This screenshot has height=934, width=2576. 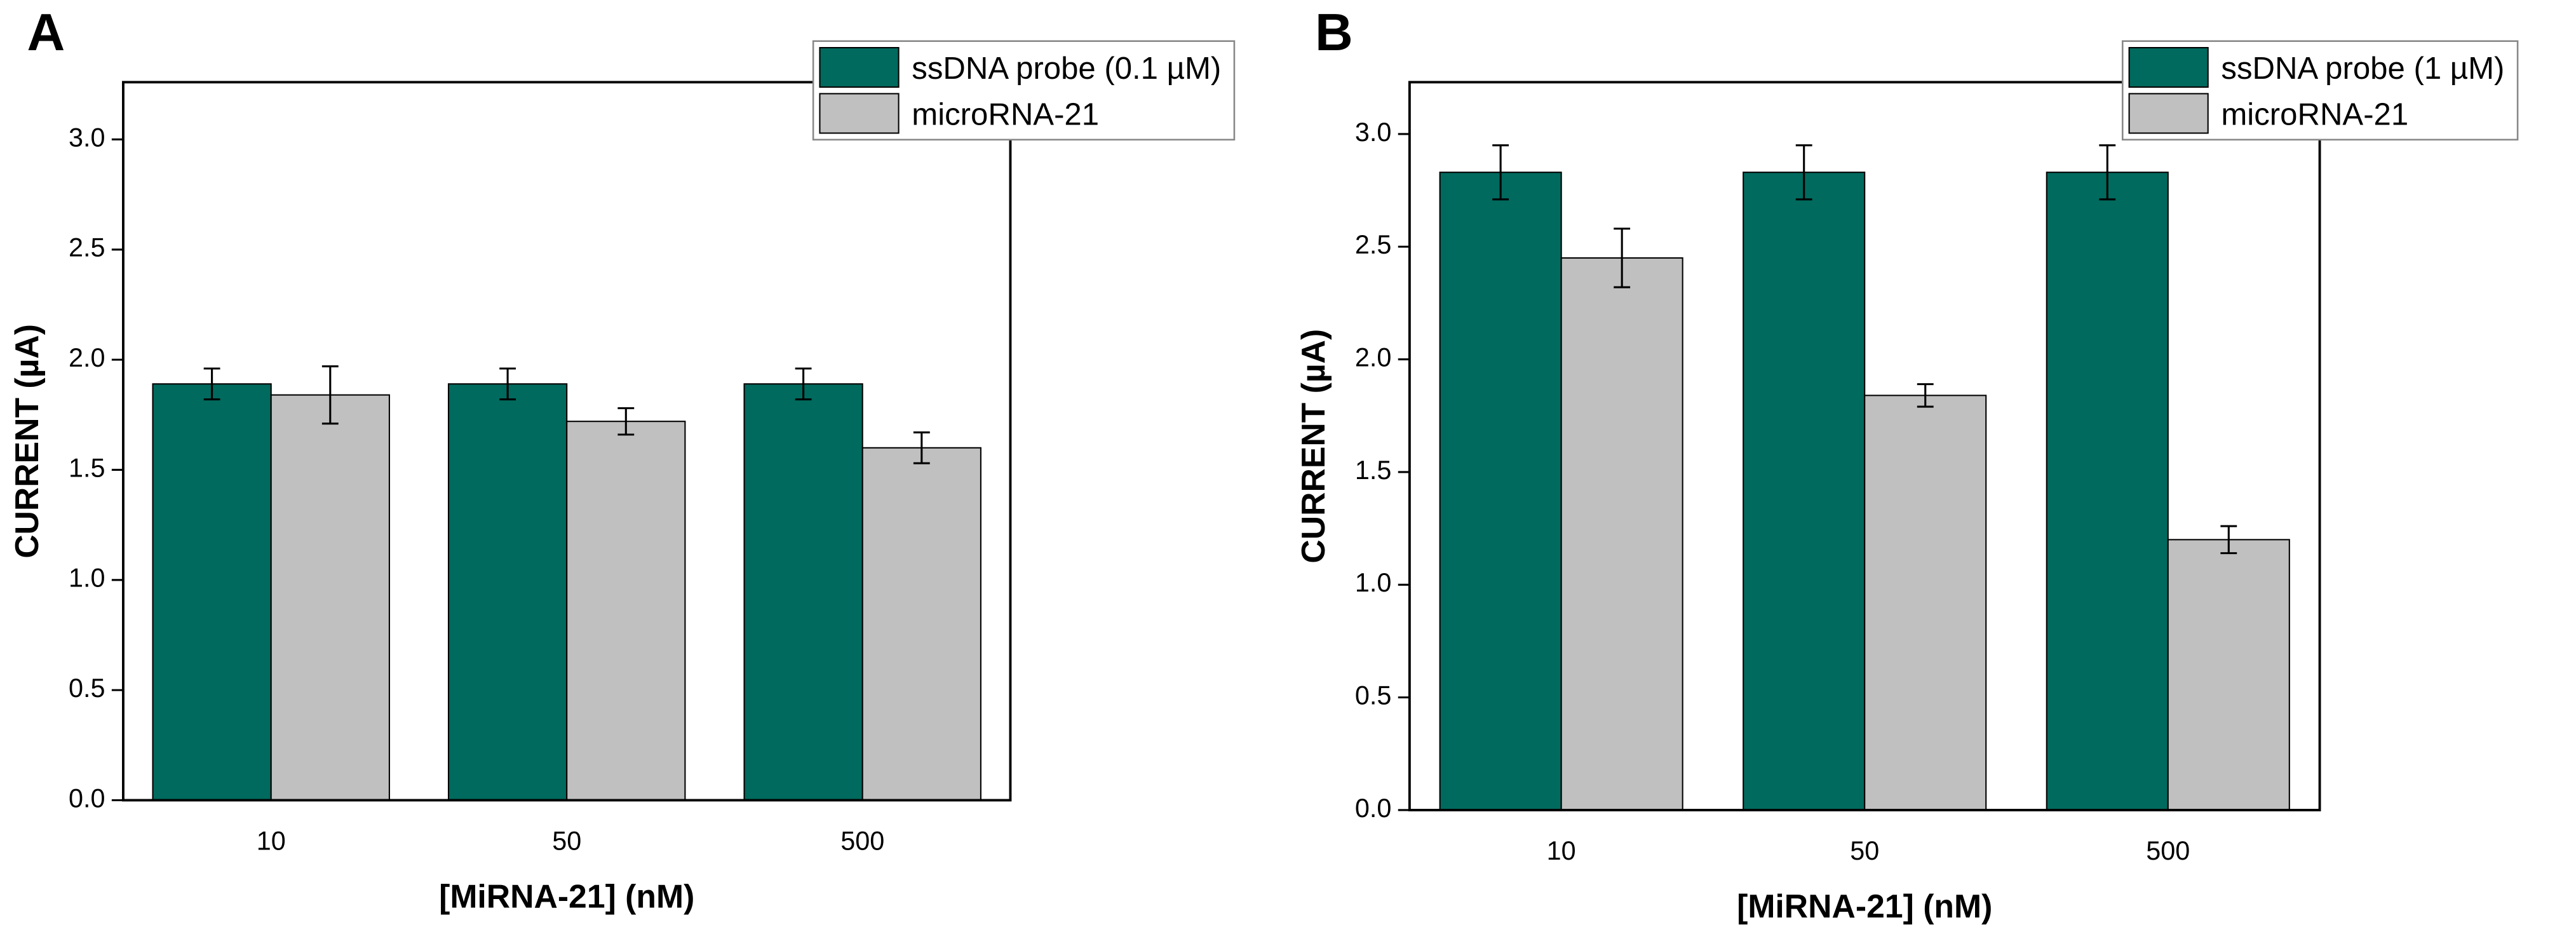 What do you see at coordinates (1024, 90) in the screenshot?
I see `legend: ssDNA probe (0.1 µM) microRNA-21` at bounding box center [1024, 90].